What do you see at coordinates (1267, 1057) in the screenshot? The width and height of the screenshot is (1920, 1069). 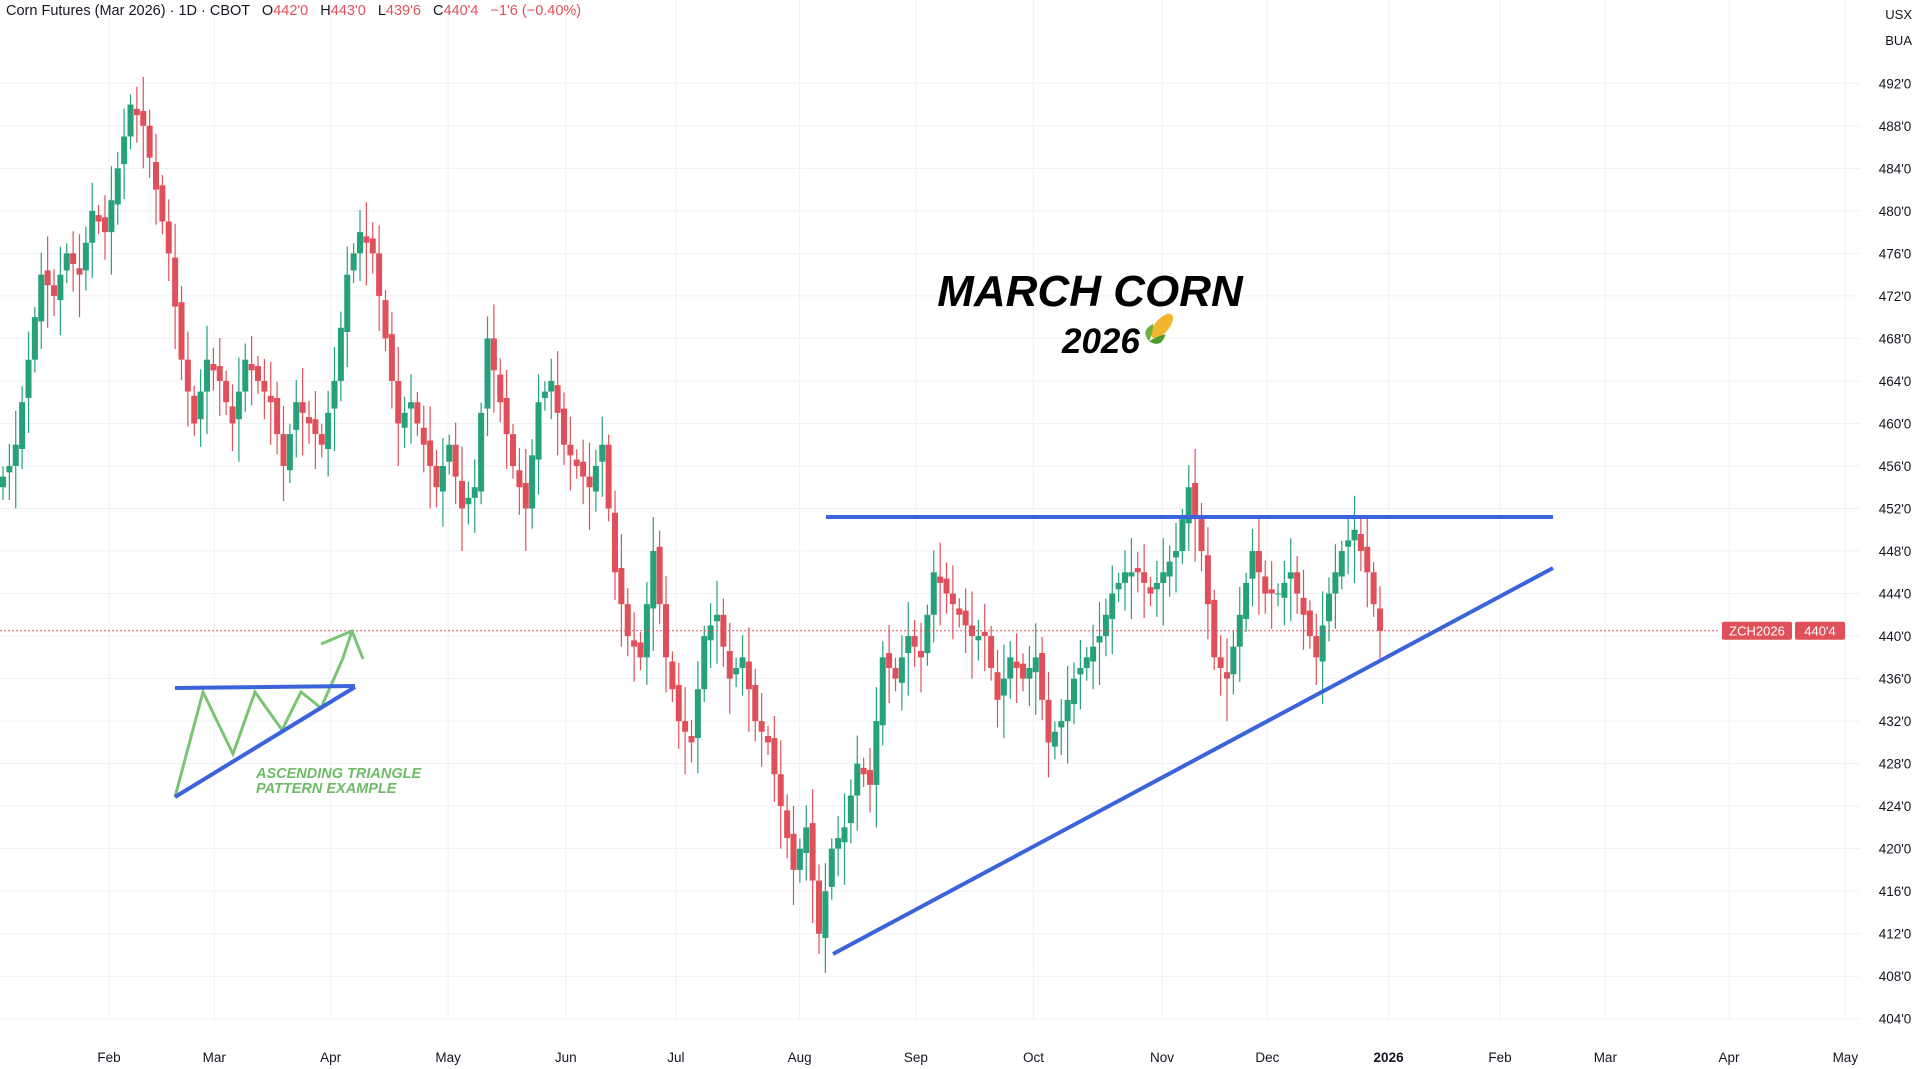 I see `x-tick-label: Dec` at bounding box center [1267, 1057].